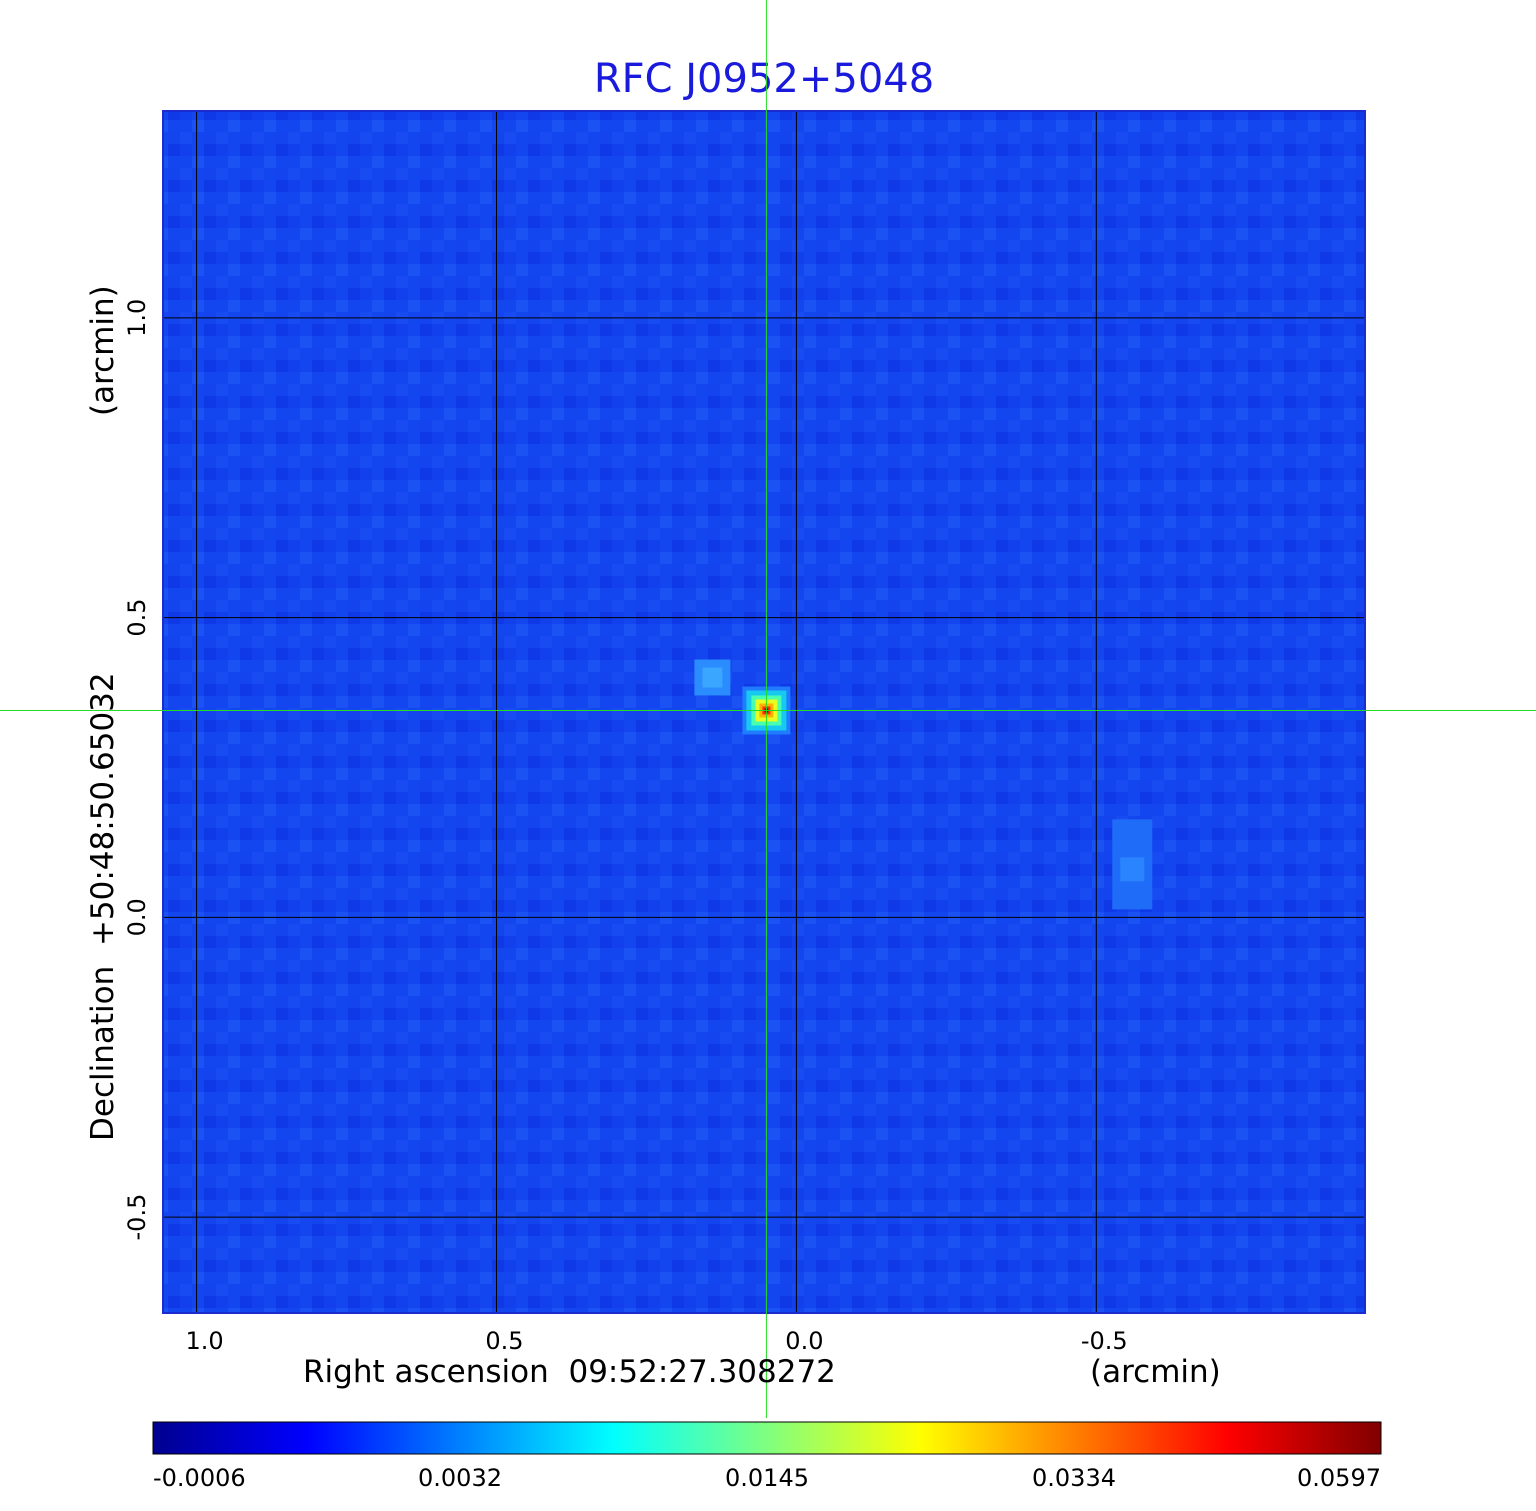 Image resolution: width=1536 pixels, height=1511 pixels. Describe the element at coordinates (804, 1341) in the screenshot. I see `x-tick-label: 0.0` at that location.